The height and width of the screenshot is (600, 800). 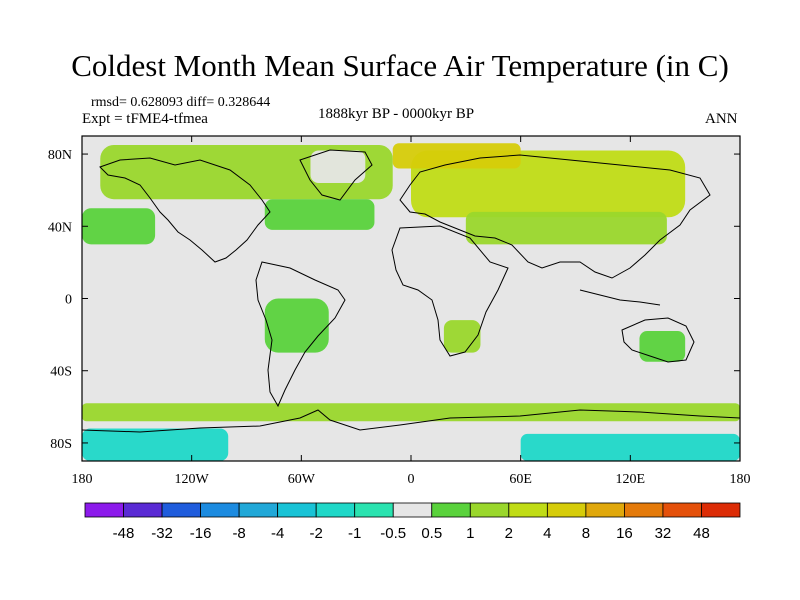 What do you see at coordinates (319, 214) in the screenshot?
I see `region-north-atlantic-warm` at bounding box center [319, 214].